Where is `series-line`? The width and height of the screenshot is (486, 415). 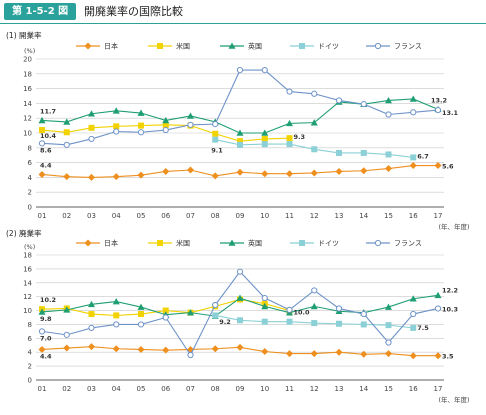 series-line is located at coordinates (240, 116).